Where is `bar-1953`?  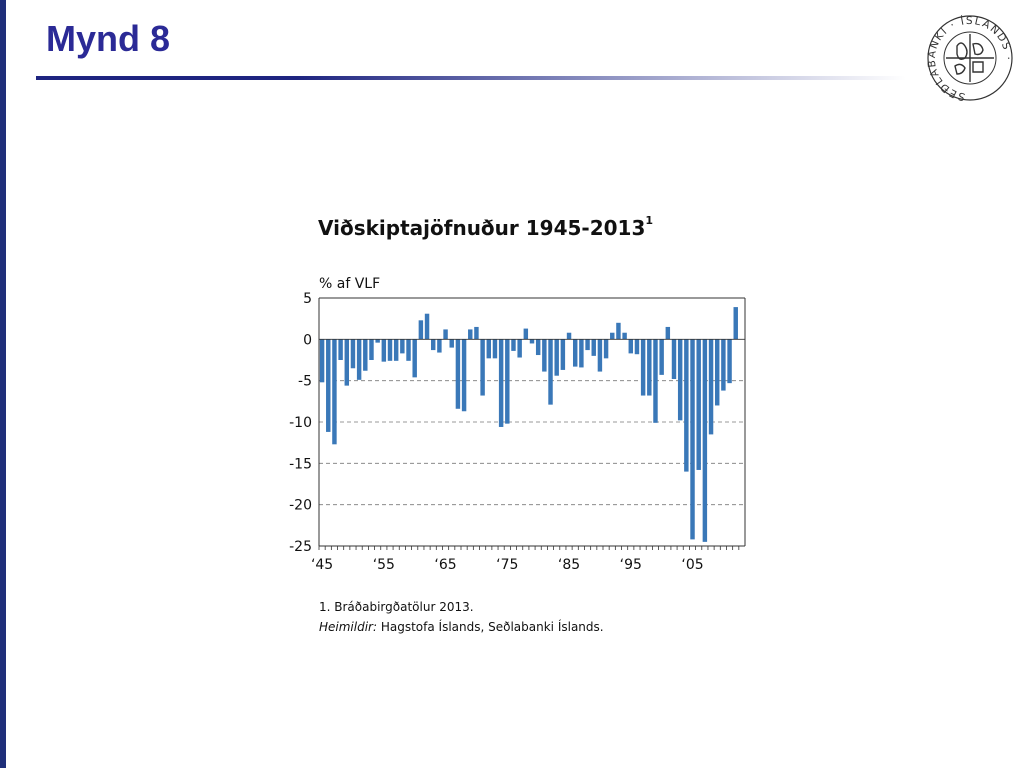
bar-1953 is located at coordinates (371, 349).